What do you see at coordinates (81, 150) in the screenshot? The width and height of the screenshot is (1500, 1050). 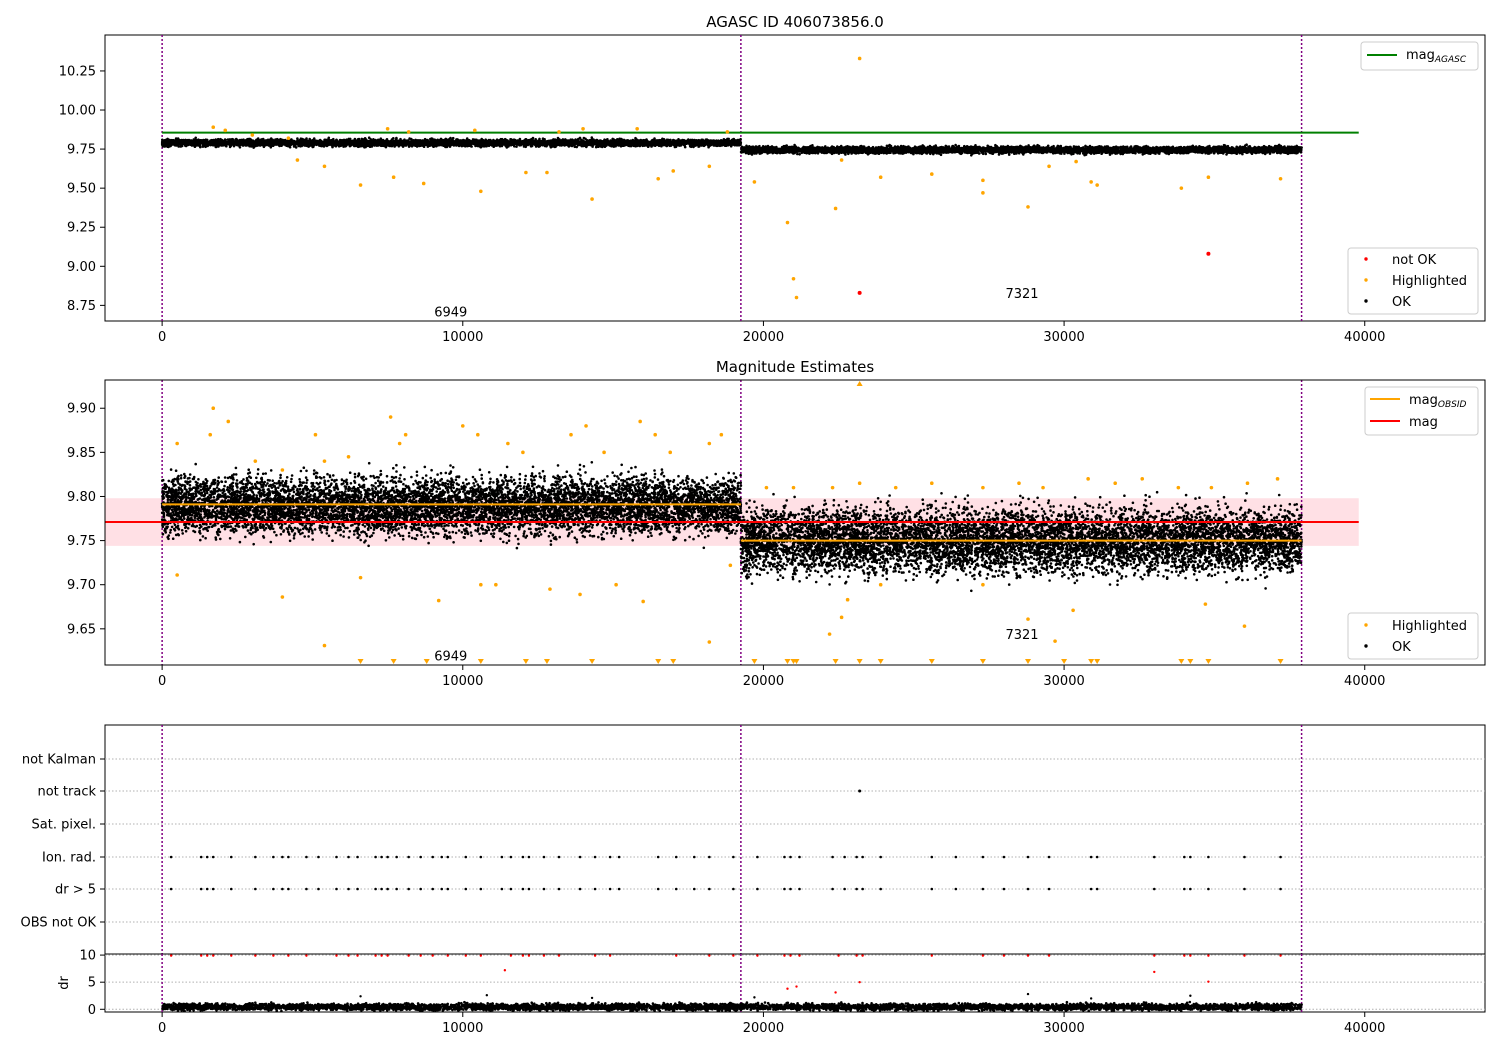 I see `p1-y-tick-label-4: 9.75` at bounding box center [81, 150].